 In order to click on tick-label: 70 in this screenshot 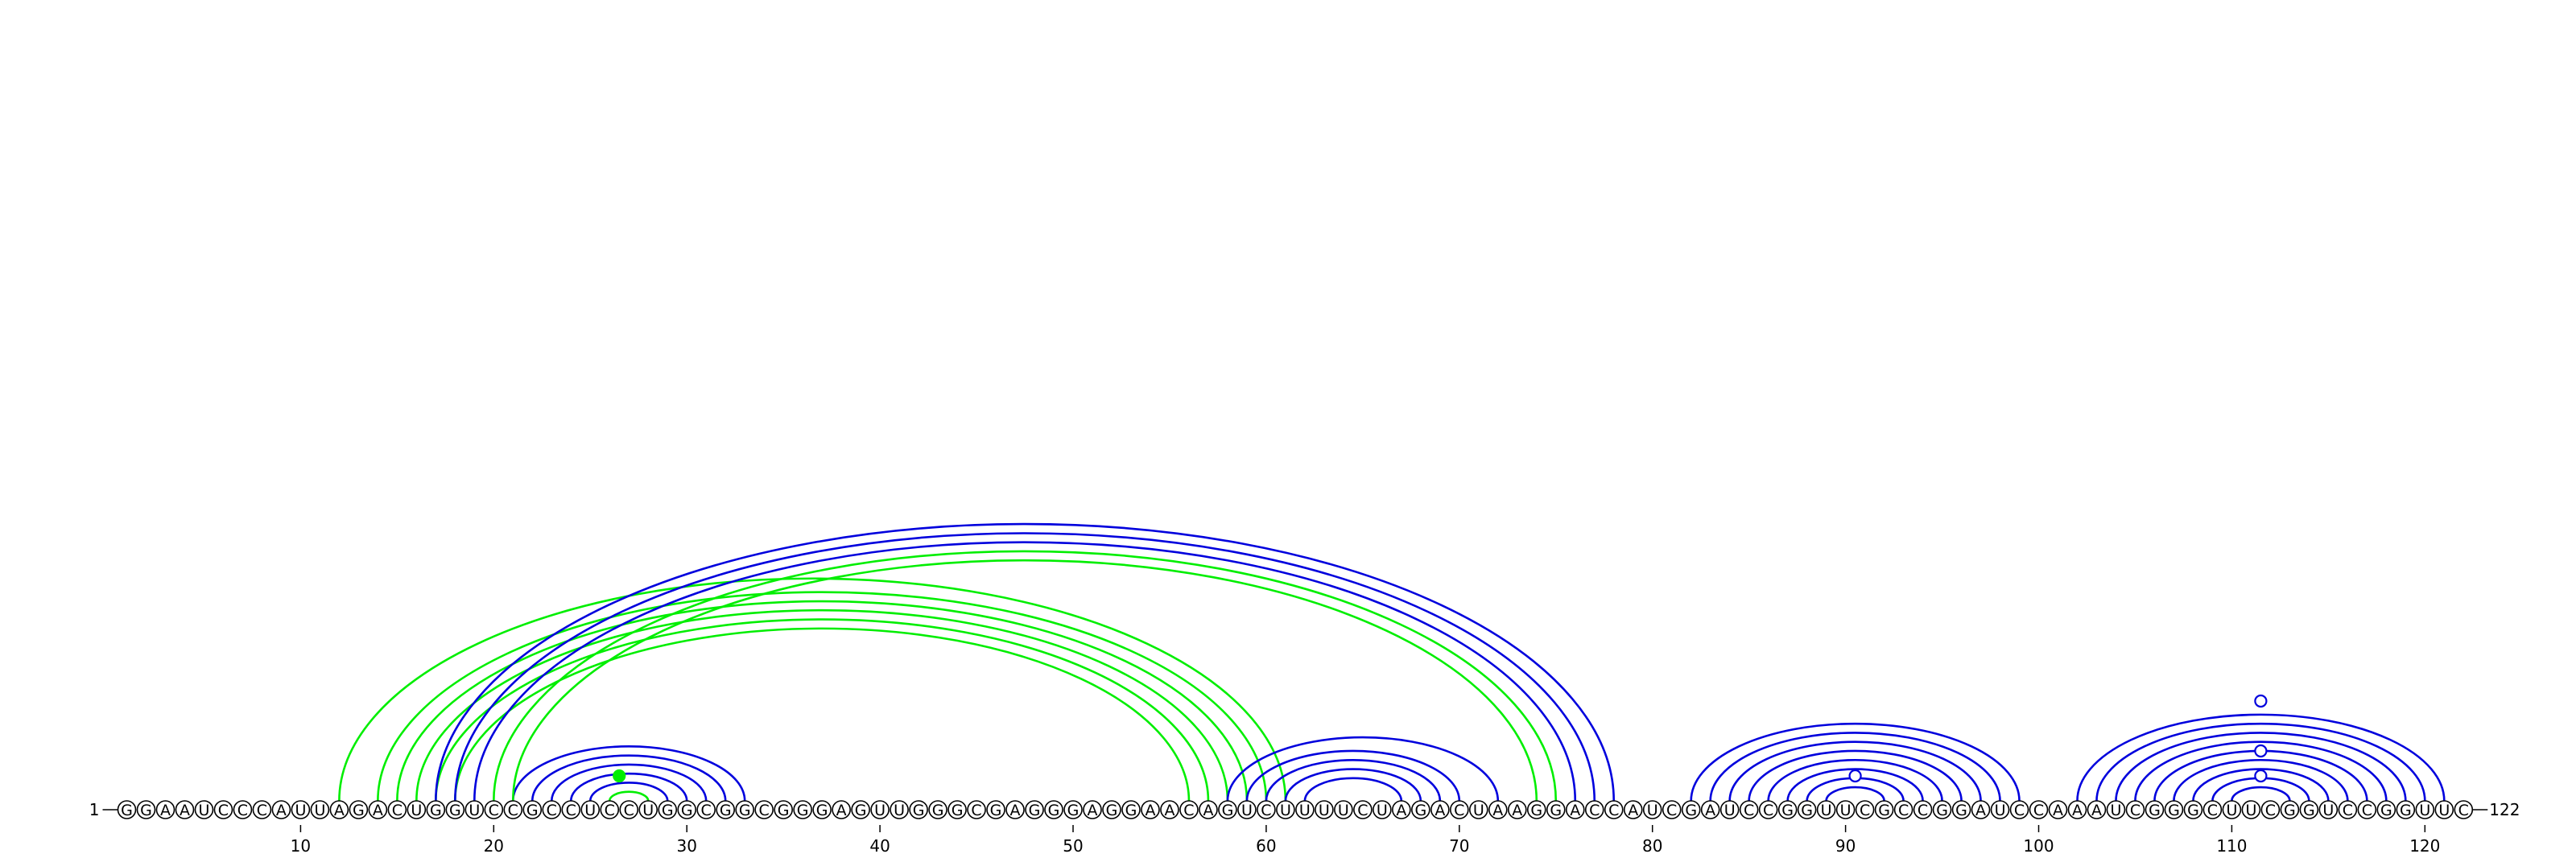, I will do `click(1459, 846)`.